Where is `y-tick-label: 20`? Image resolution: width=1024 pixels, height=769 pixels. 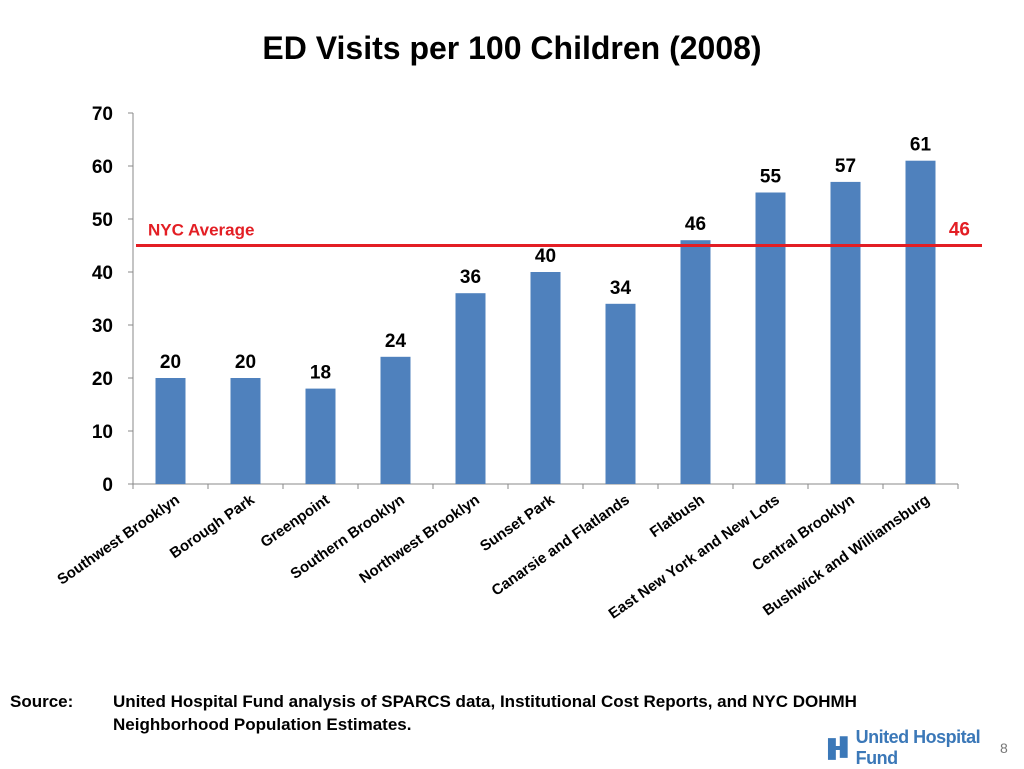
y-tick-label: 20 is located at coordinates (102, 379).